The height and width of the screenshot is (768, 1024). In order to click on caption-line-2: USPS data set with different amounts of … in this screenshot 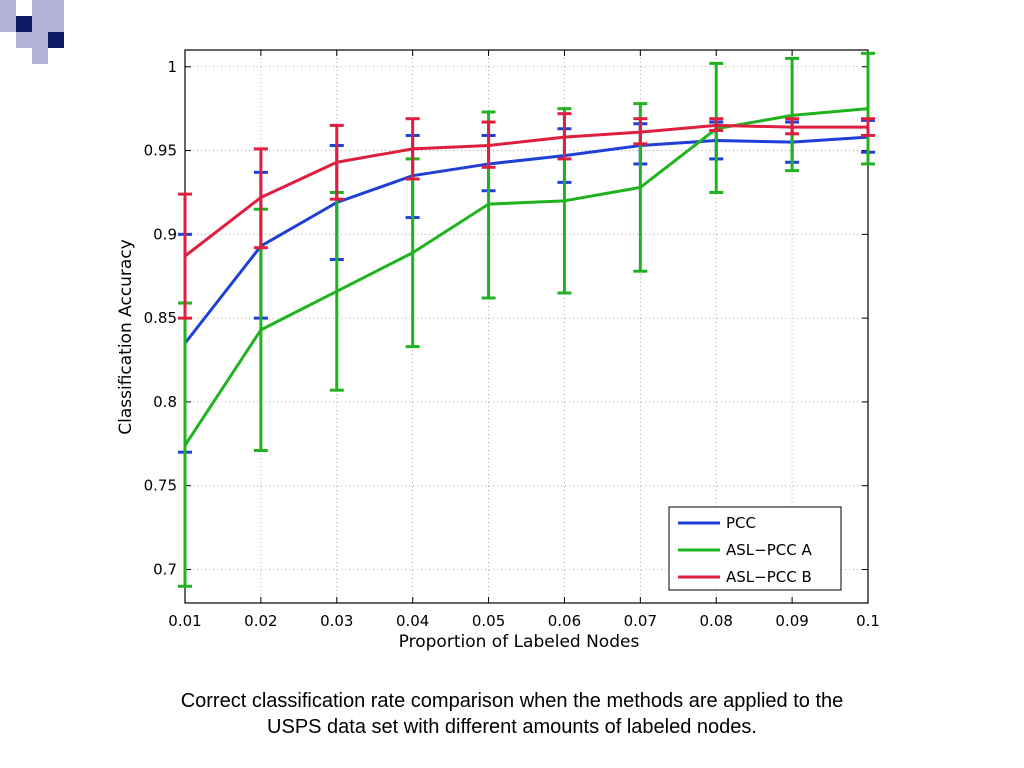, I will do `click(512, 727)`.